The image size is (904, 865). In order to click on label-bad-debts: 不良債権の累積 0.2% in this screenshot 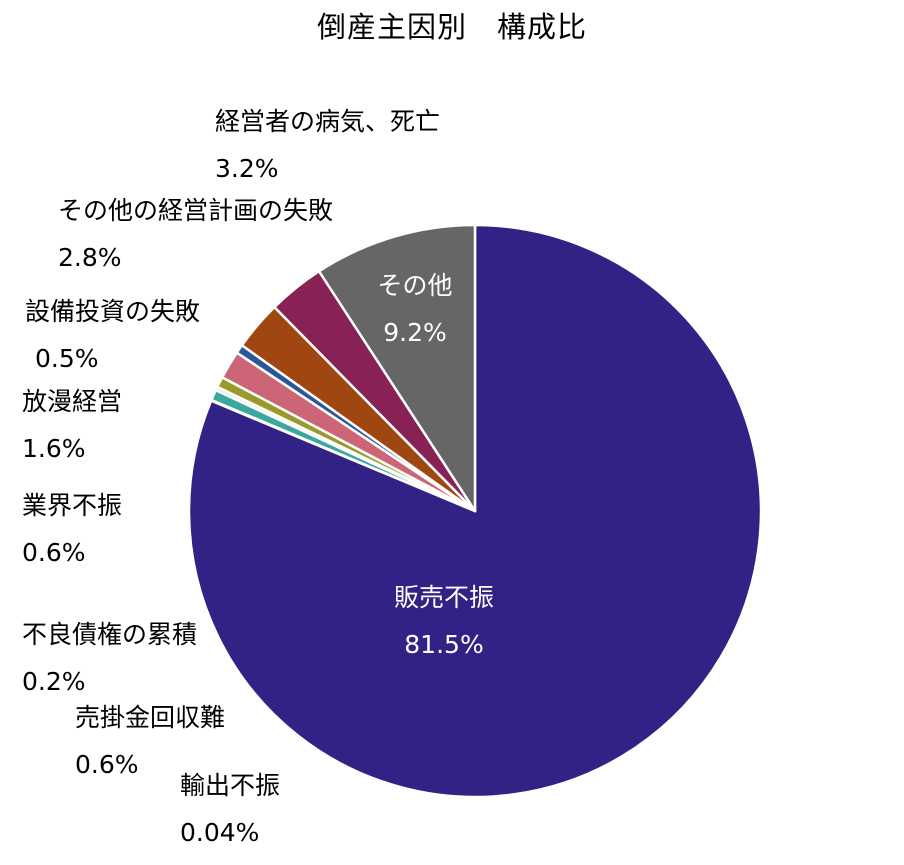, I will do `click(109, 658)`.